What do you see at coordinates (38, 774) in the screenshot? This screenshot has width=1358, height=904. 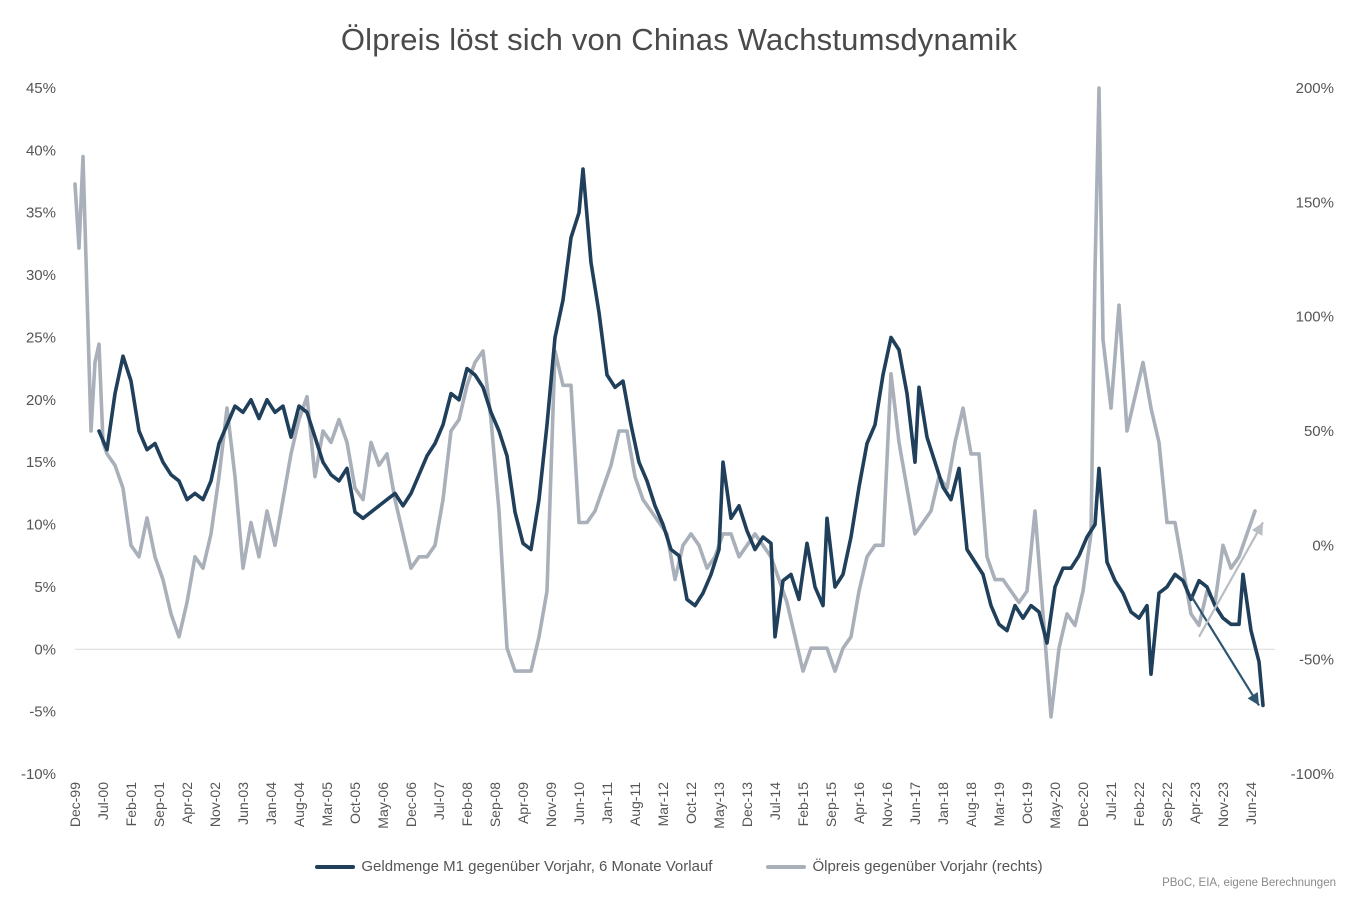 I see `y-left-tick-label: -10%` at bounding box center [38, 774].